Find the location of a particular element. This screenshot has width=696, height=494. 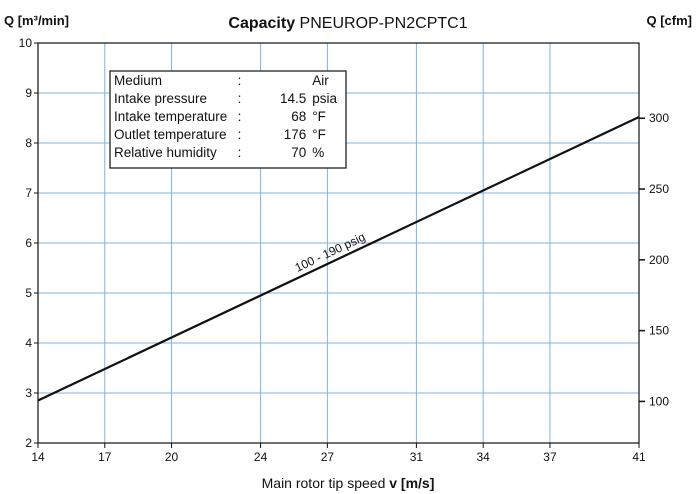

y-right-tick-label: 300 is located at coordinates (659, 118).